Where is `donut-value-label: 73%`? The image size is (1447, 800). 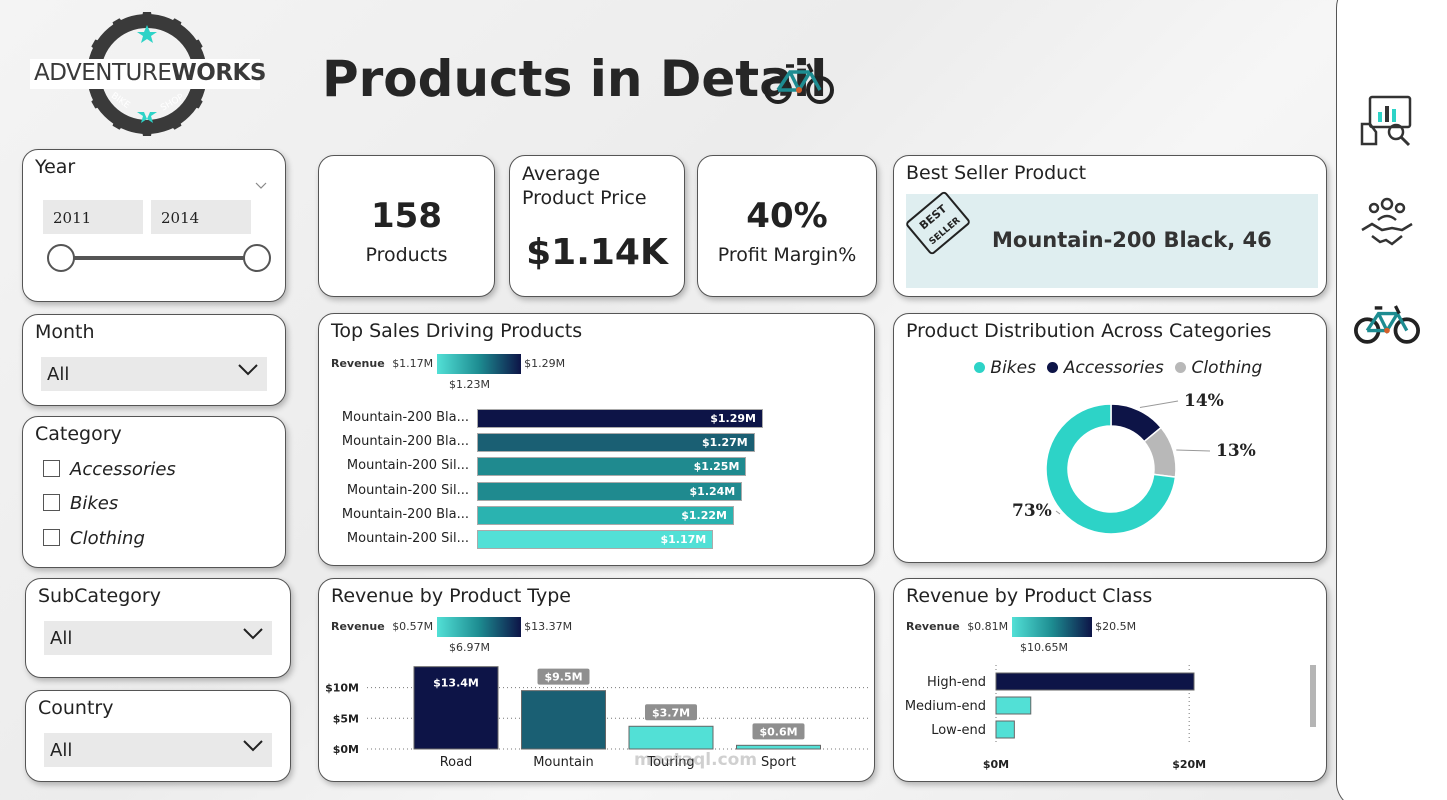 donut-value-label: 73% is located at coordinates (1032, 511).